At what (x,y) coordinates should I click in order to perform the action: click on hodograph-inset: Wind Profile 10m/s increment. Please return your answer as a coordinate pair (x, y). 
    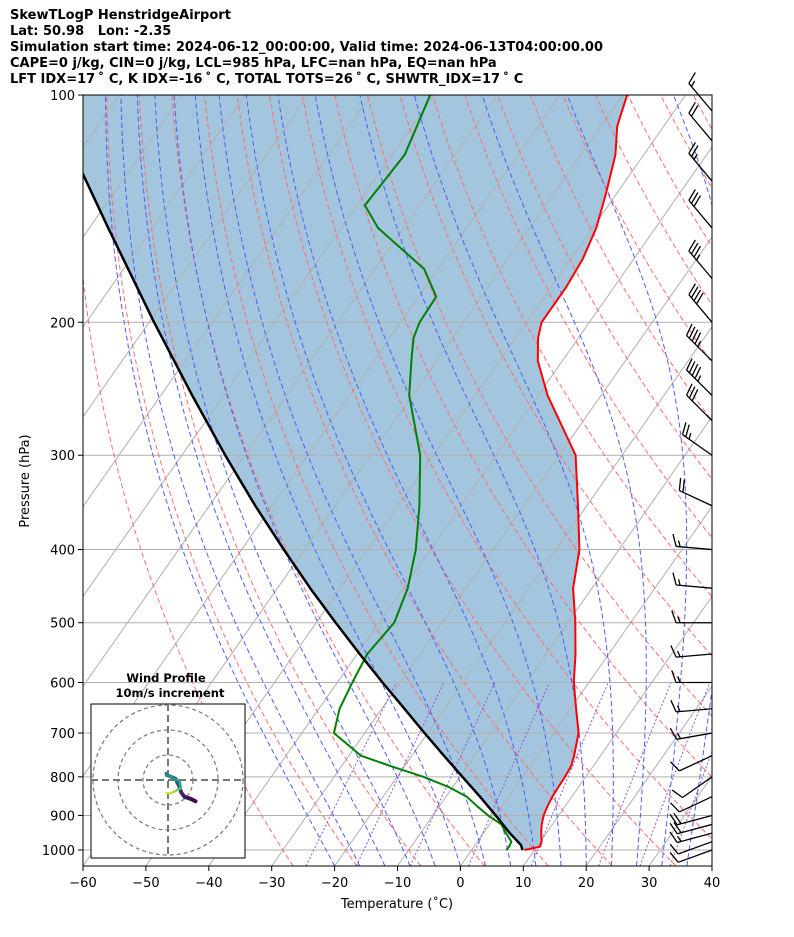
    Looking at the image, I should click on (168, 765).